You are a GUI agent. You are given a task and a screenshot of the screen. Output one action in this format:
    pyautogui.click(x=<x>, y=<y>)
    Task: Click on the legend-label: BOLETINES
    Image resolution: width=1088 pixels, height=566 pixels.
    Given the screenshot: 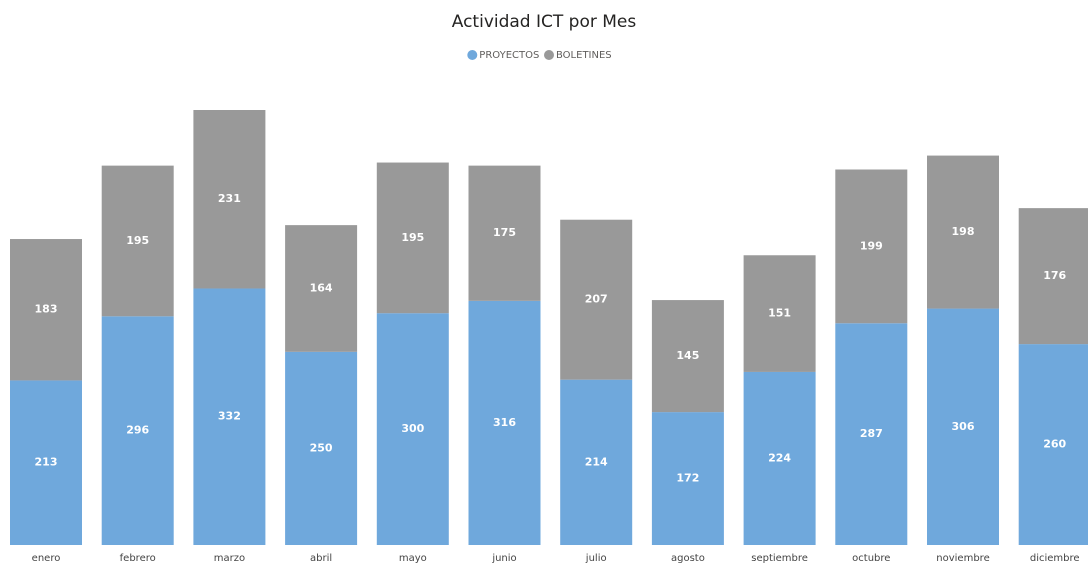 What is the action you would take?
    pyautogui.click(x=584, y=55)
    